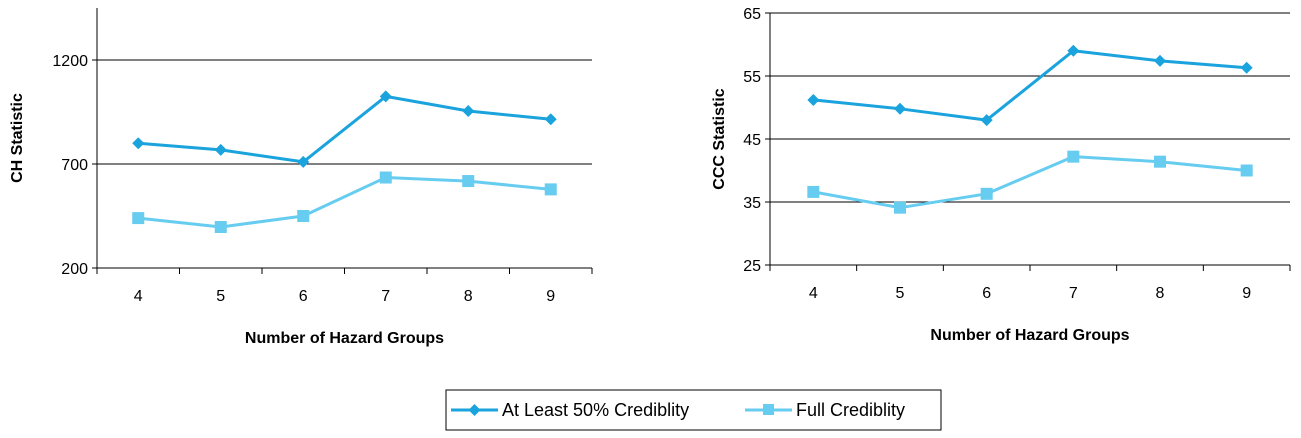 The width and height of the screenshot is (1301, 438). What do you see at coordinates (768, 409) in the screenshot?
I see `legend-square-marker` at bounding box center [768, 409].